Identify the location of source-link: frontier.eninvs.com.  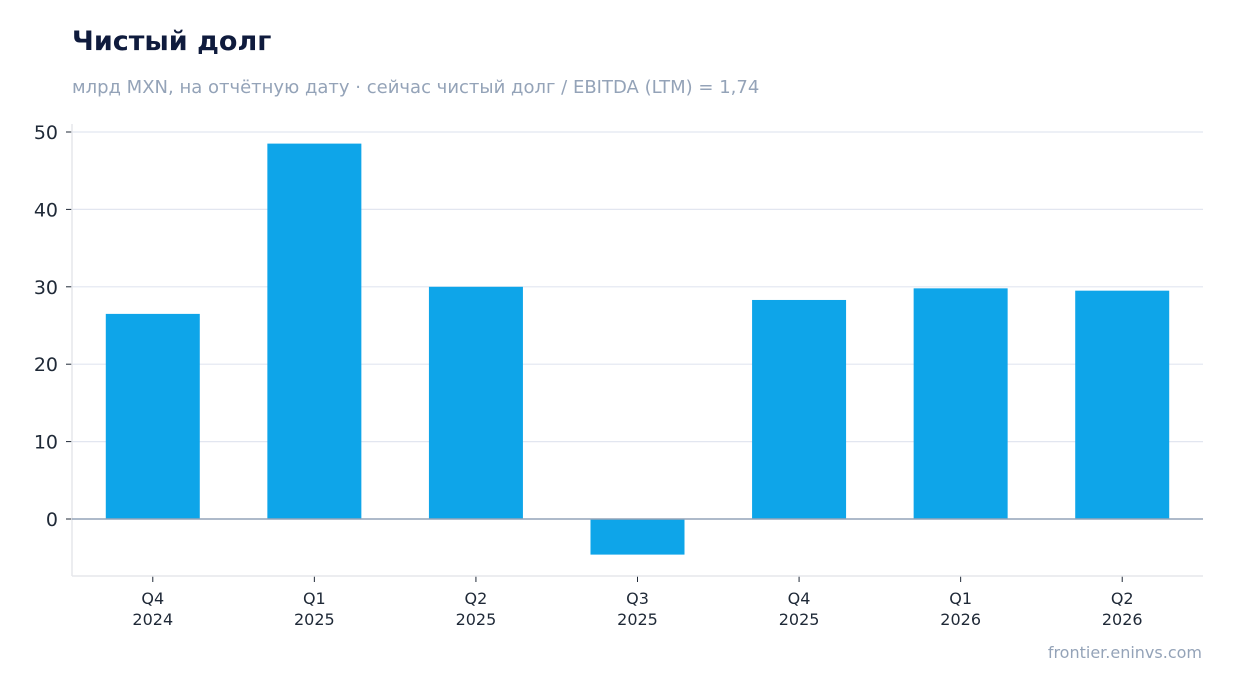
(1124, 652).